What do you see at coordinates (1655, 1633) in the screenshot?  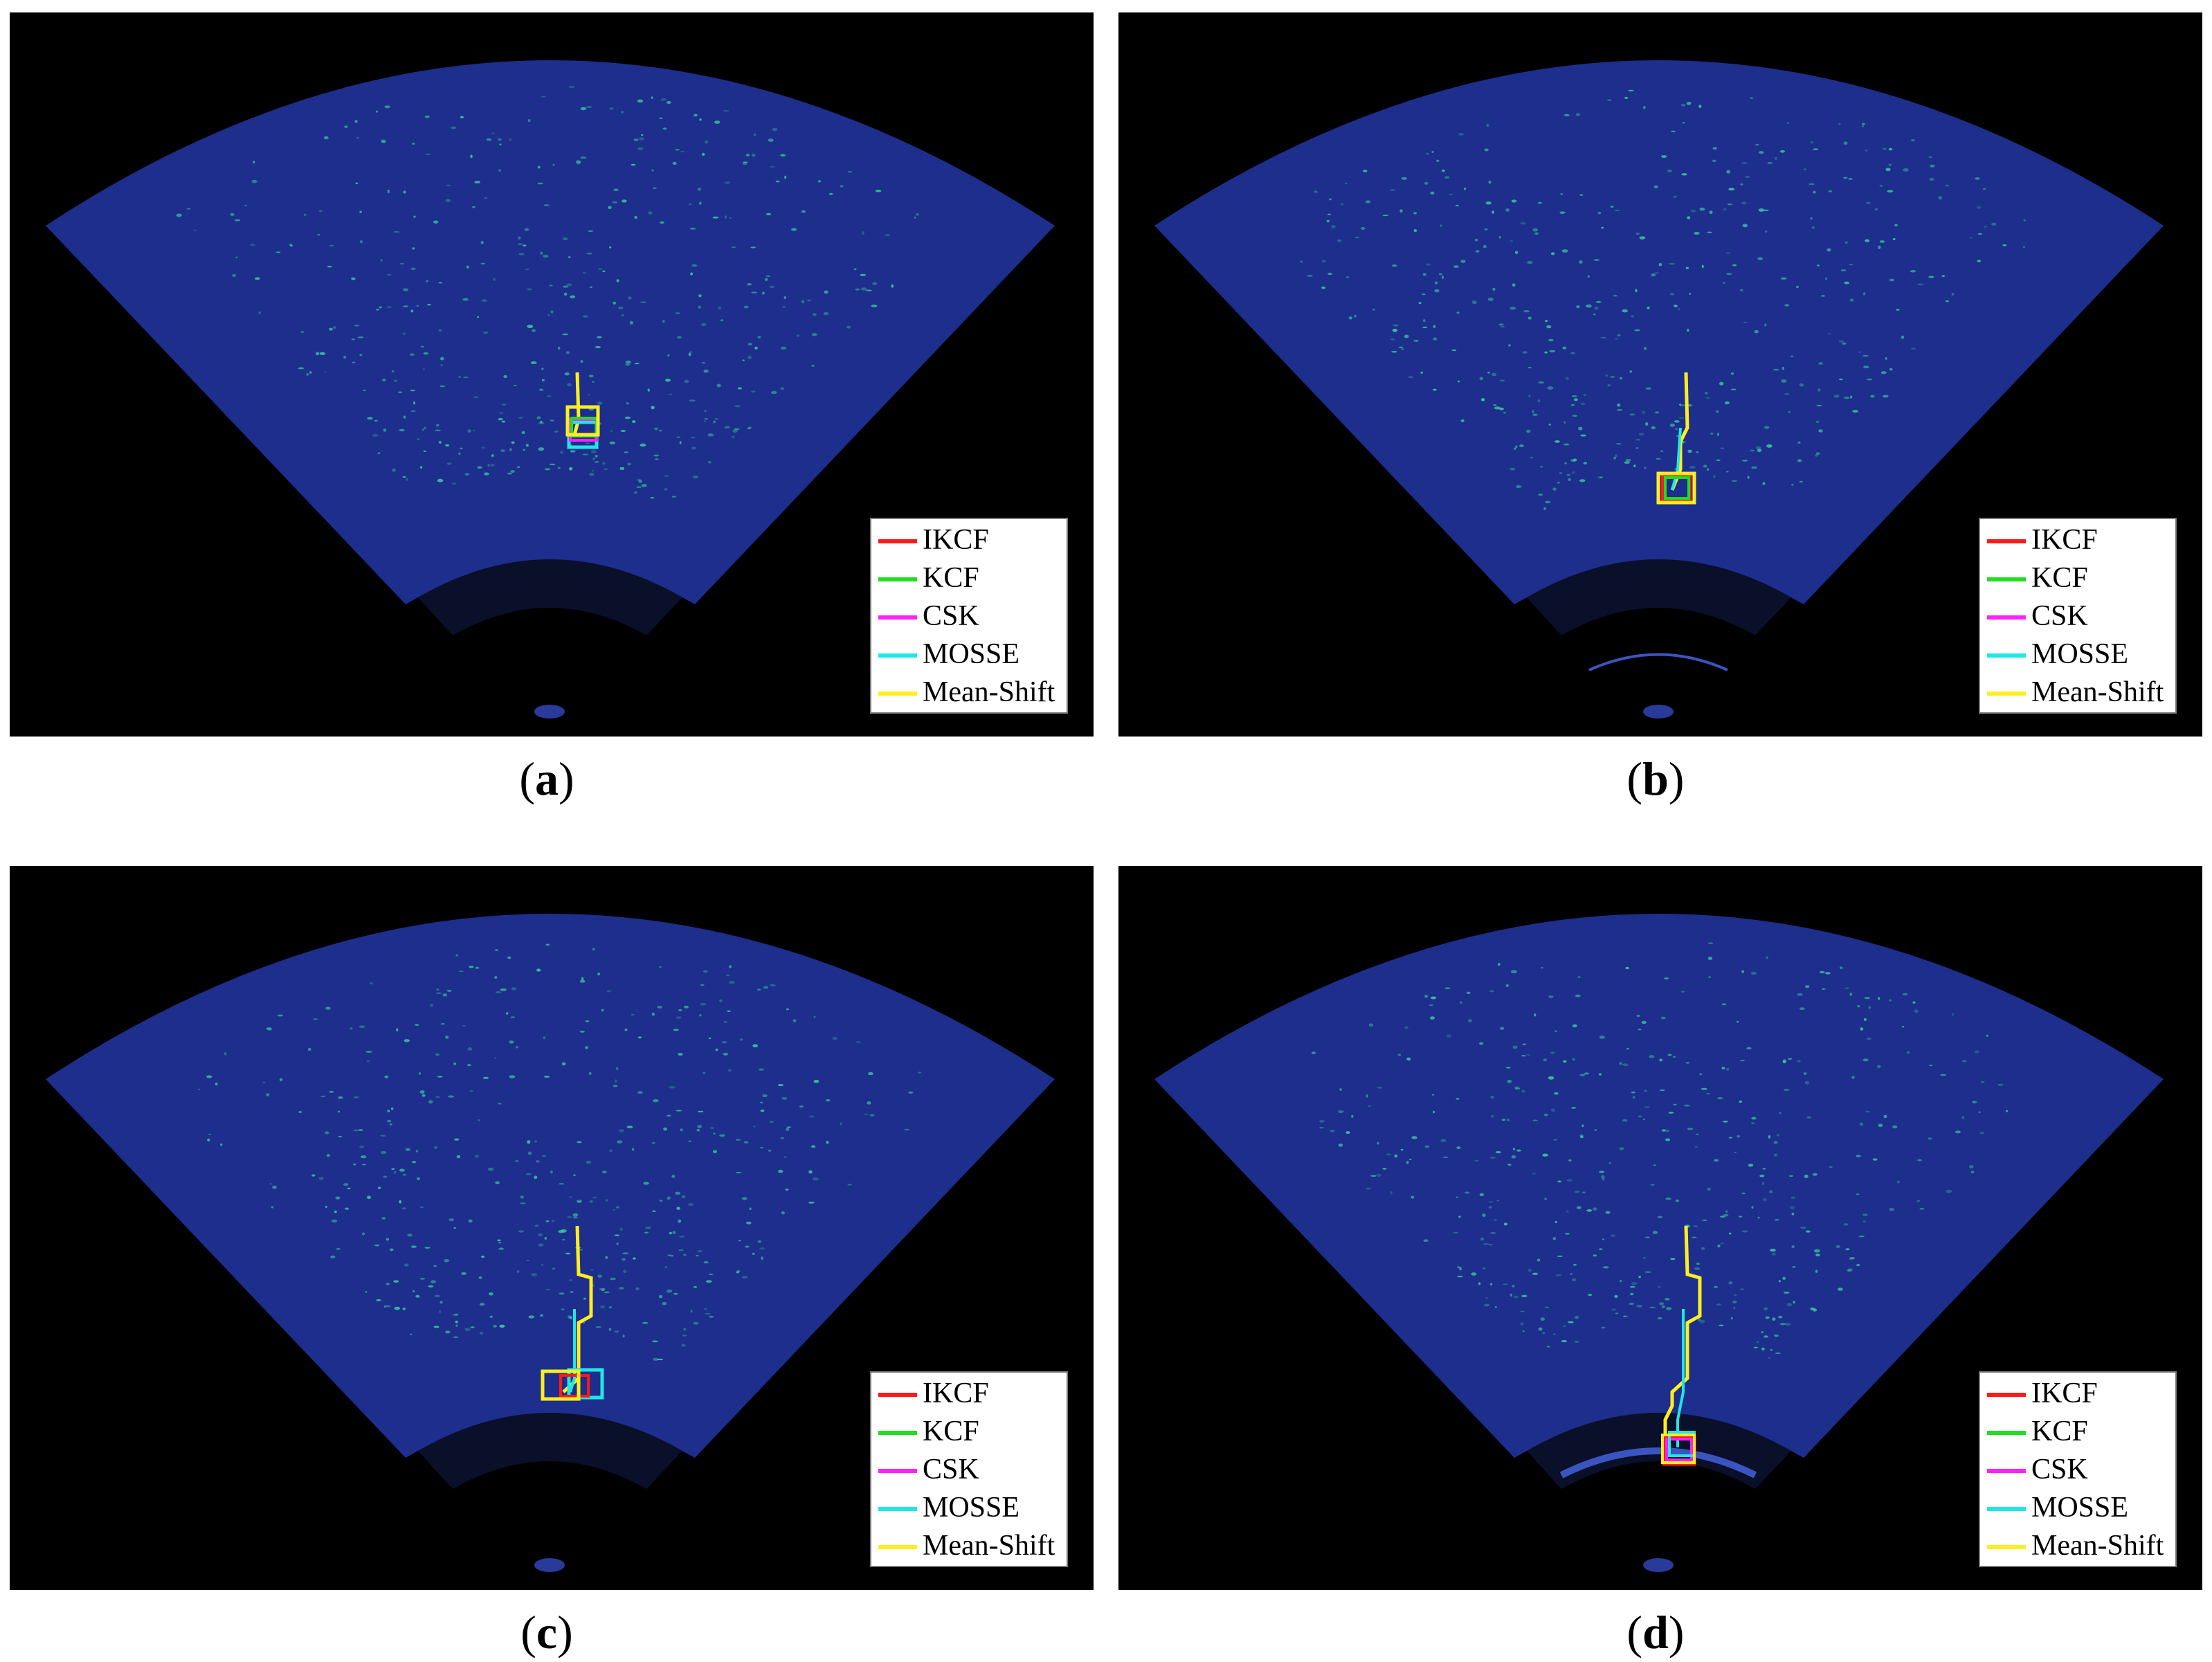 I see `caption-d: (d)` at bounding box center [1655, 1633].